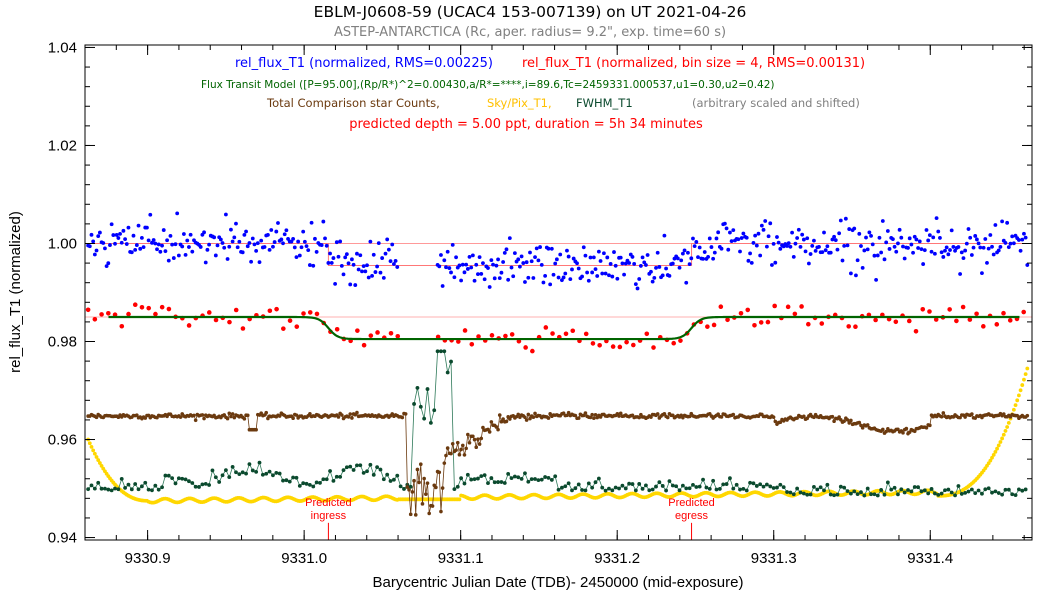 This screenshot has height=600, width=1050. I want to click on y-tick-label: 0.96, so click(62, 440).